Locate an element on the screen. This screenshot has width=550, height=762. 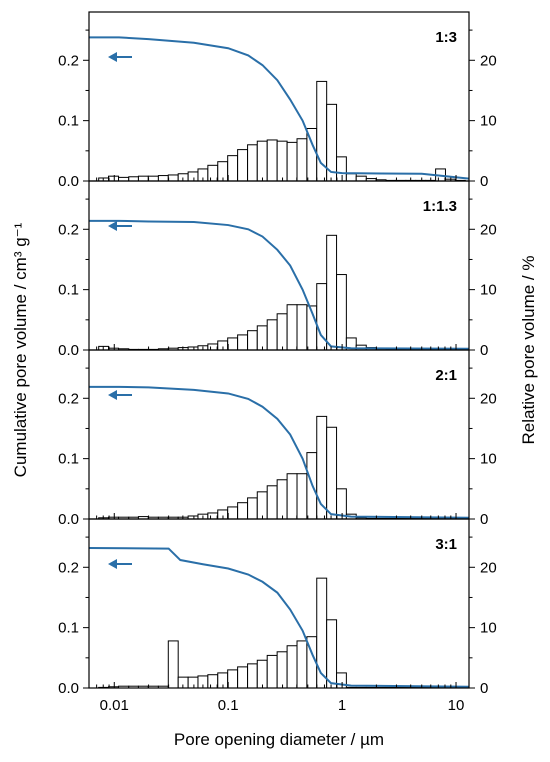
y-axis-right-title: Relative pore volume / % is located at coordinates (528, 350).